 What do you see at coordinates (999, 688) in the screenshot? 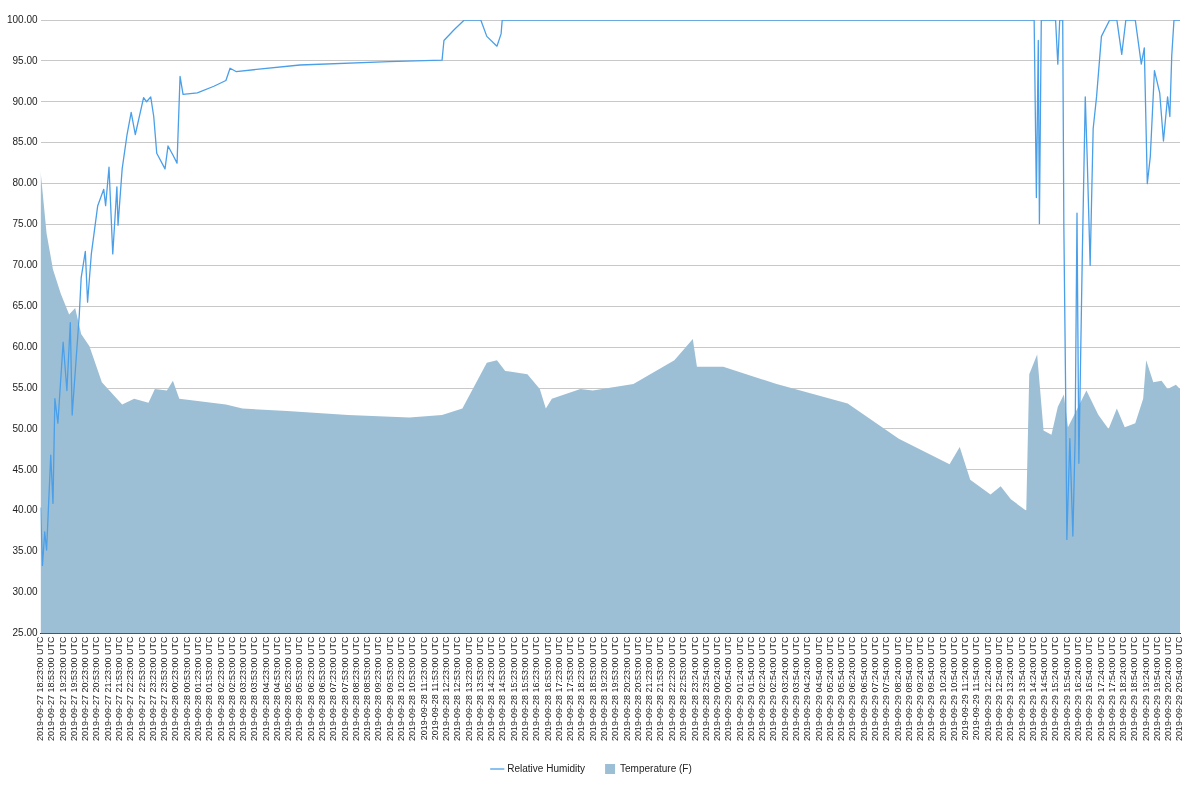
I see `x-tick-label: 2019-09-29 12:54:00 UTC` at bounding box center [999, 688].